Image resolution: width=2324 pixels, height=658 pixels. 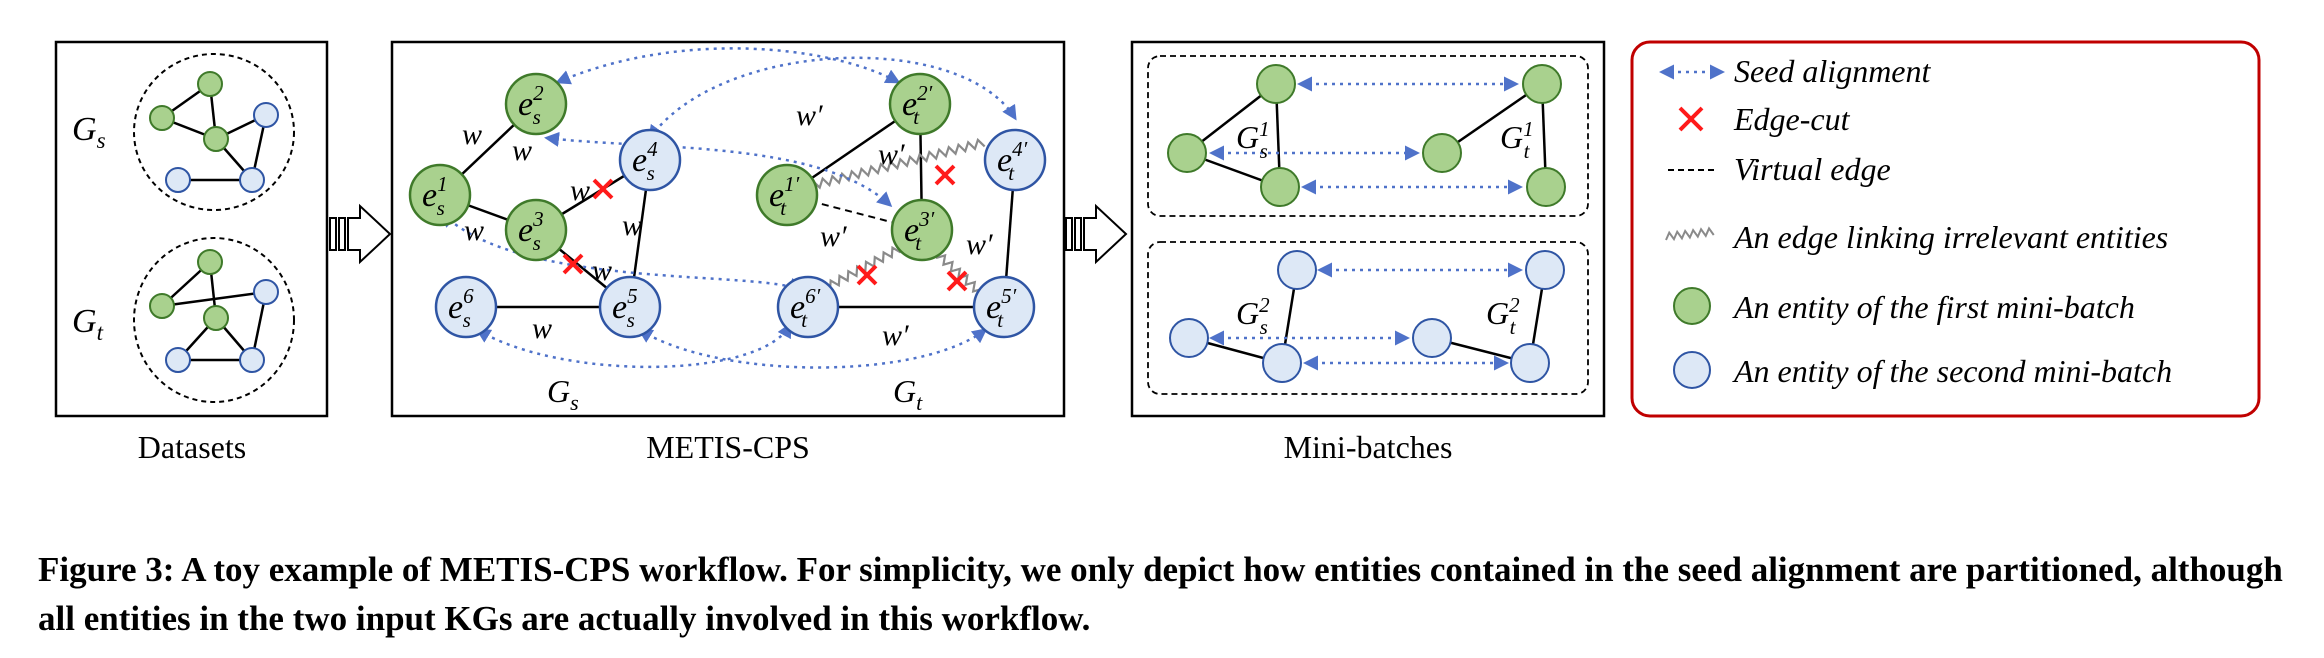 I want to click on metis-label: METIS-CPS, so click(x=728, y=447).